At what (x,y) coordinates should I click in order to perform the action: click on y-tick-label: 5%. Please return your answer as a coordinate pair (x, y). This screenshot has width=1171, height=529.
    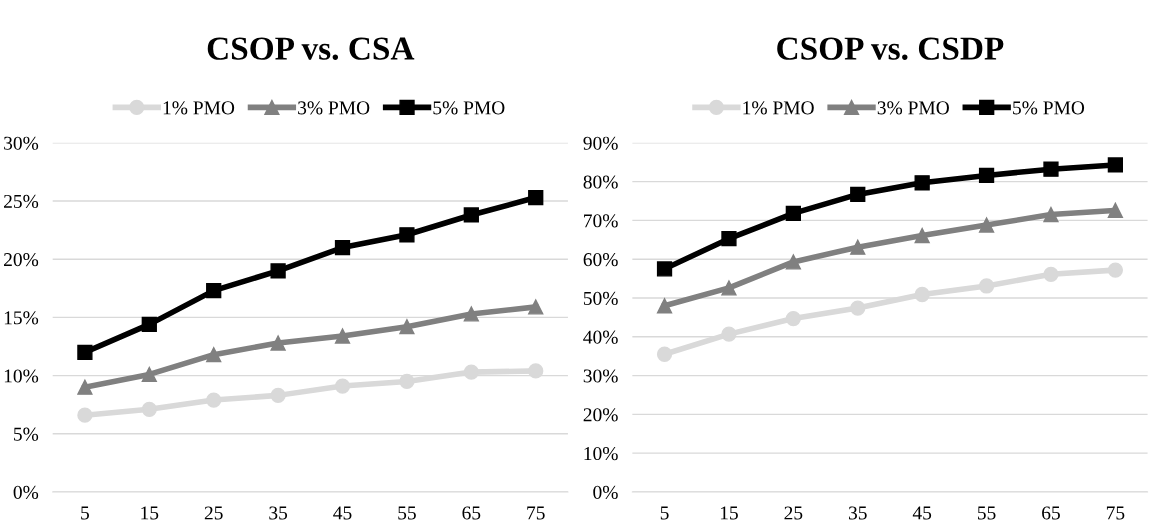
    Looking at the image, I should click on (26, 434).